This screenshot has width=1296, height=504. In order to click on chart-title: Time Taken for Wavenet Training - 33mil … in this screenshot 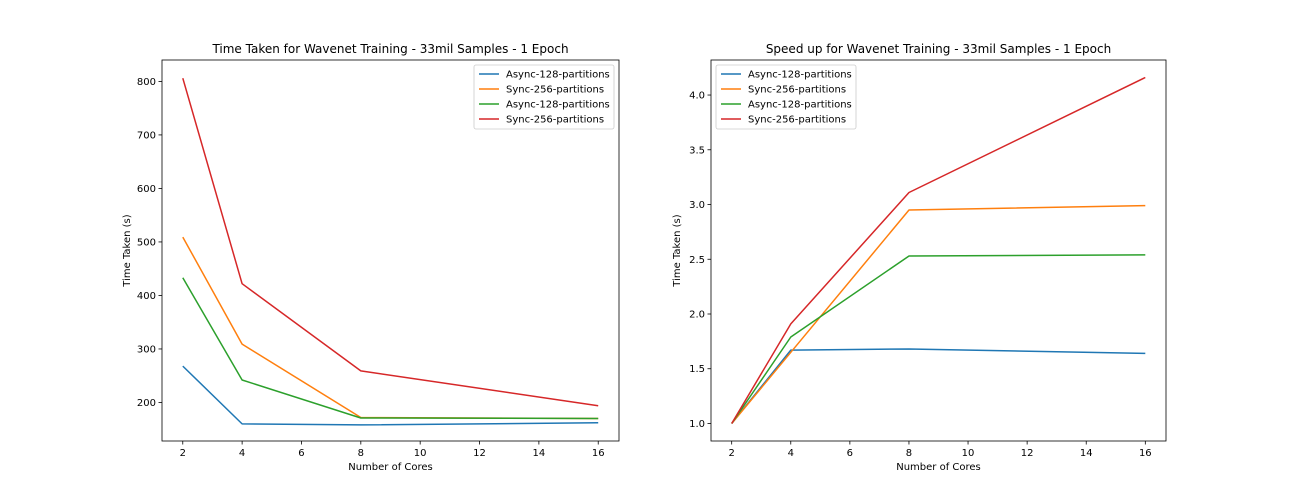, I will do `click(389, 49)`.